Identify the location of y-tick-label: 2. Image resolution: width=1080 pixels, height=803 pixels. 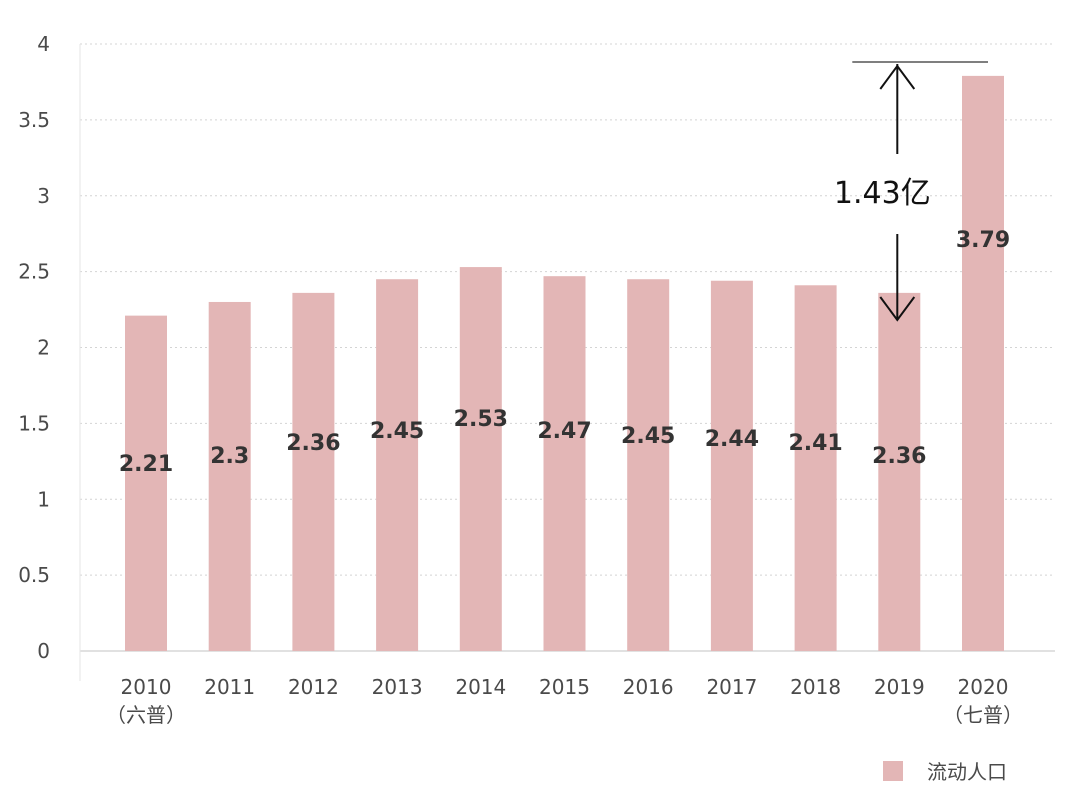
(43, 348).